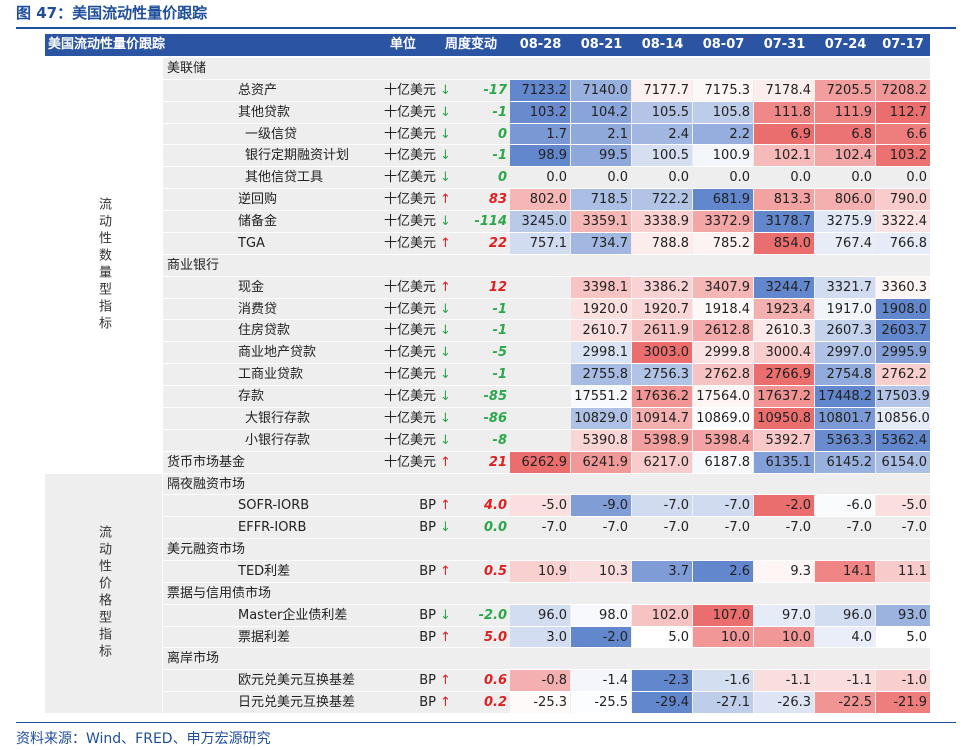 This screenshot has height=750, width=974. What do you see at coordinates (723, 156) in the screenshot?
I see `value-cell: 100.9` at bounding box center [723, 156].